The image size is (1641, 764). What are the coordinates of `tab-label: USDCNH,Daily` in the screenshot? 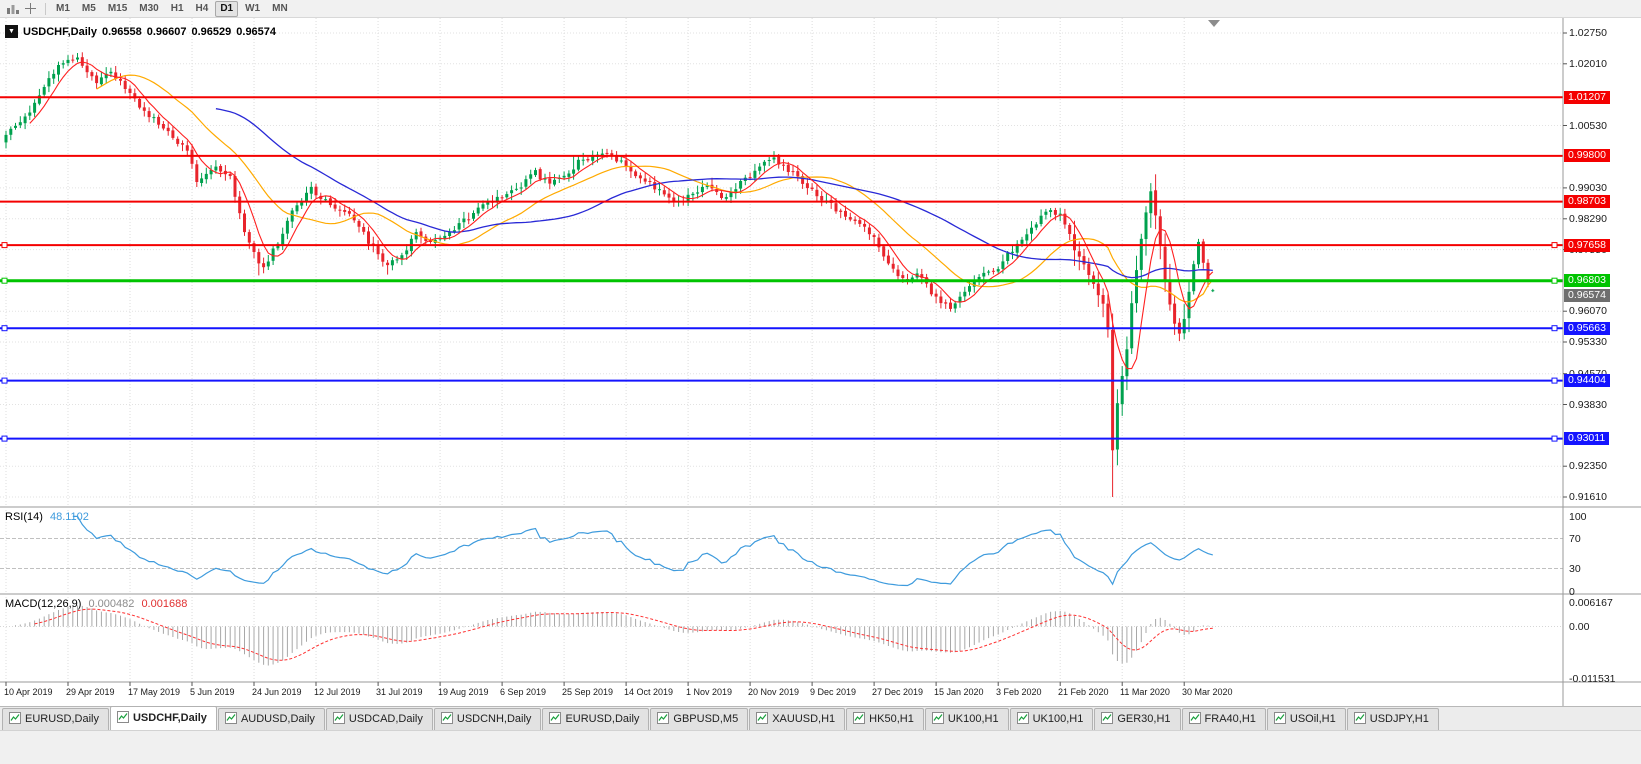 It's located at (494, 719).